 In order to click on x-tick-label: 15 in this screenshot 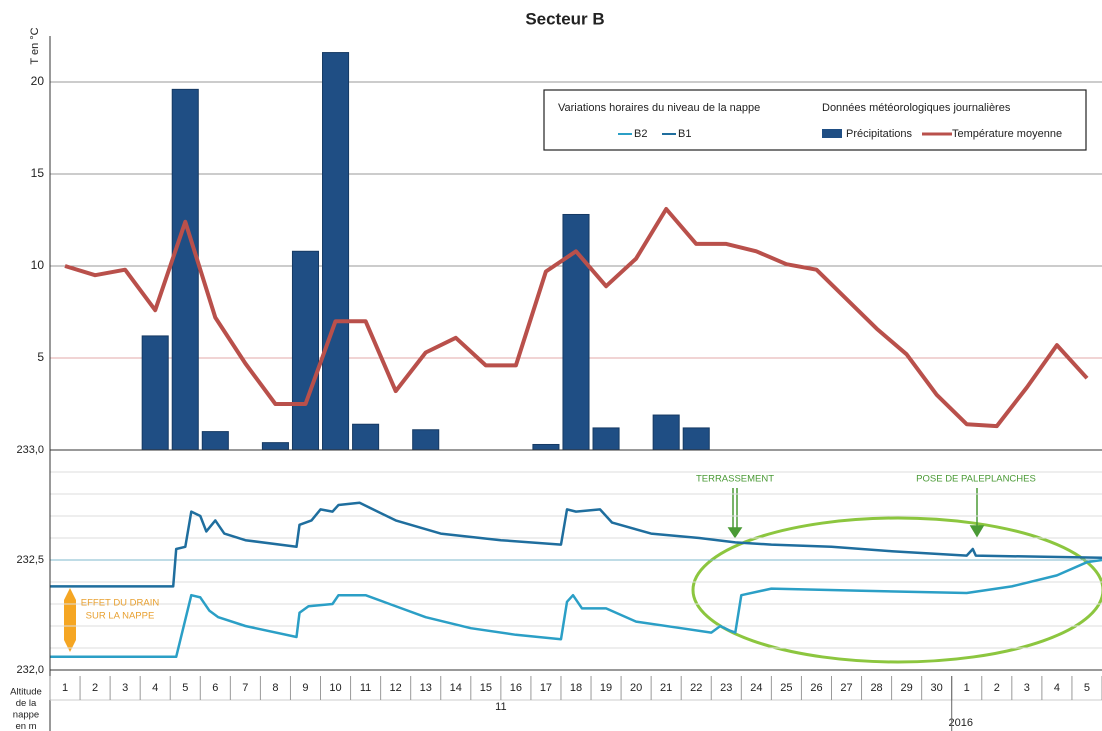, I will do `click(486, 688)`.